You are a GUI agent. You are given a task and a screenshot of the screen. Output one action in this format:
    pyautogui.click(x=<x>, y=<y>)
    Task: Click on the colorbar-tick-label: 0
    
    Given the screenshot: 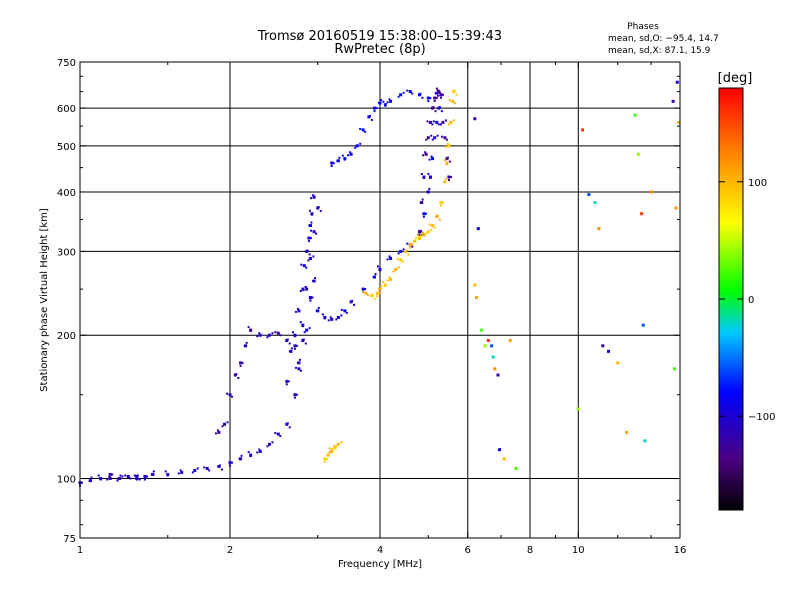 What is the action you would take?
    pyautogui.click(x=751, y=300)
    